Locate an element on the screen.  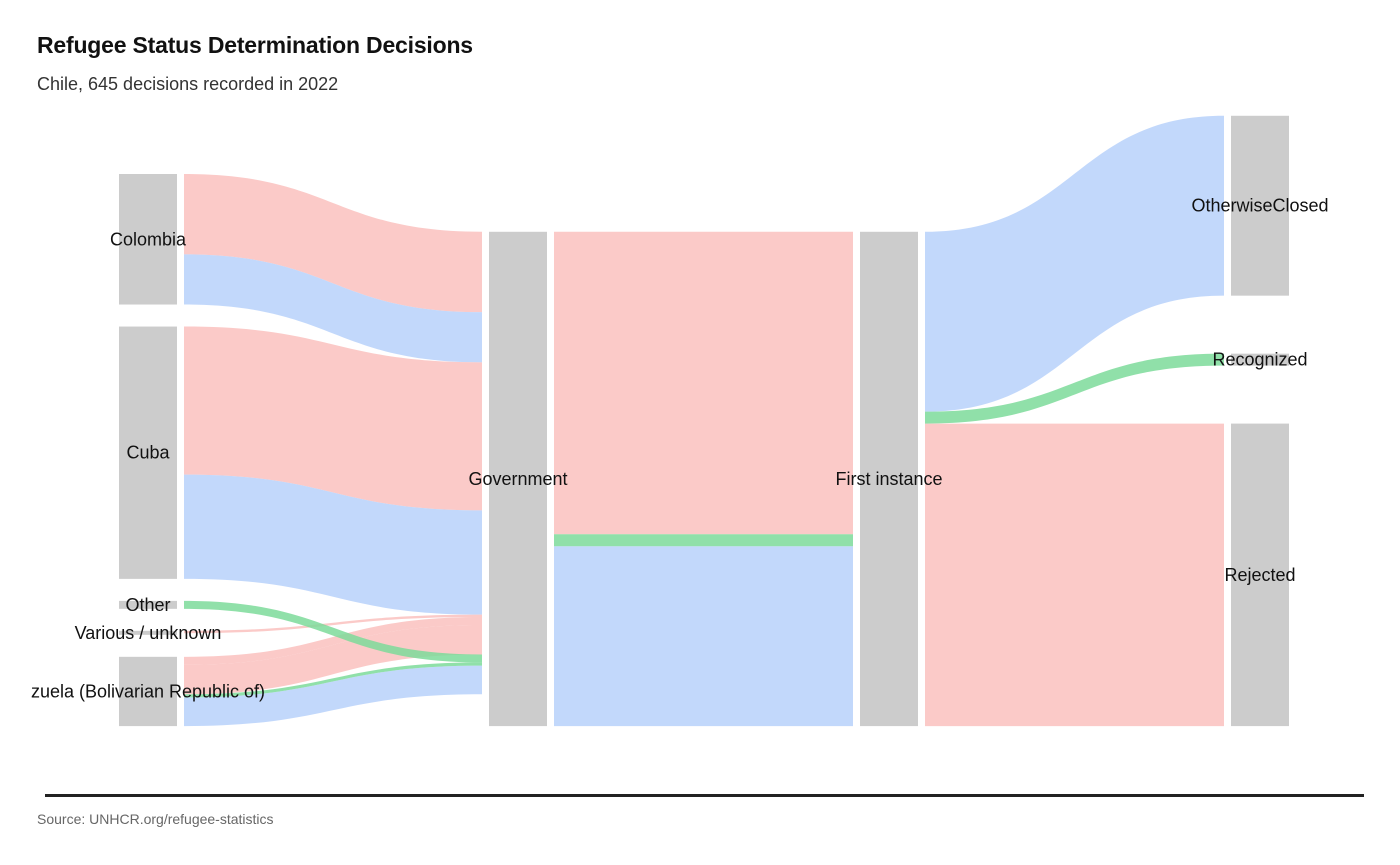
node-cuba is located at coordinates (148, 452).